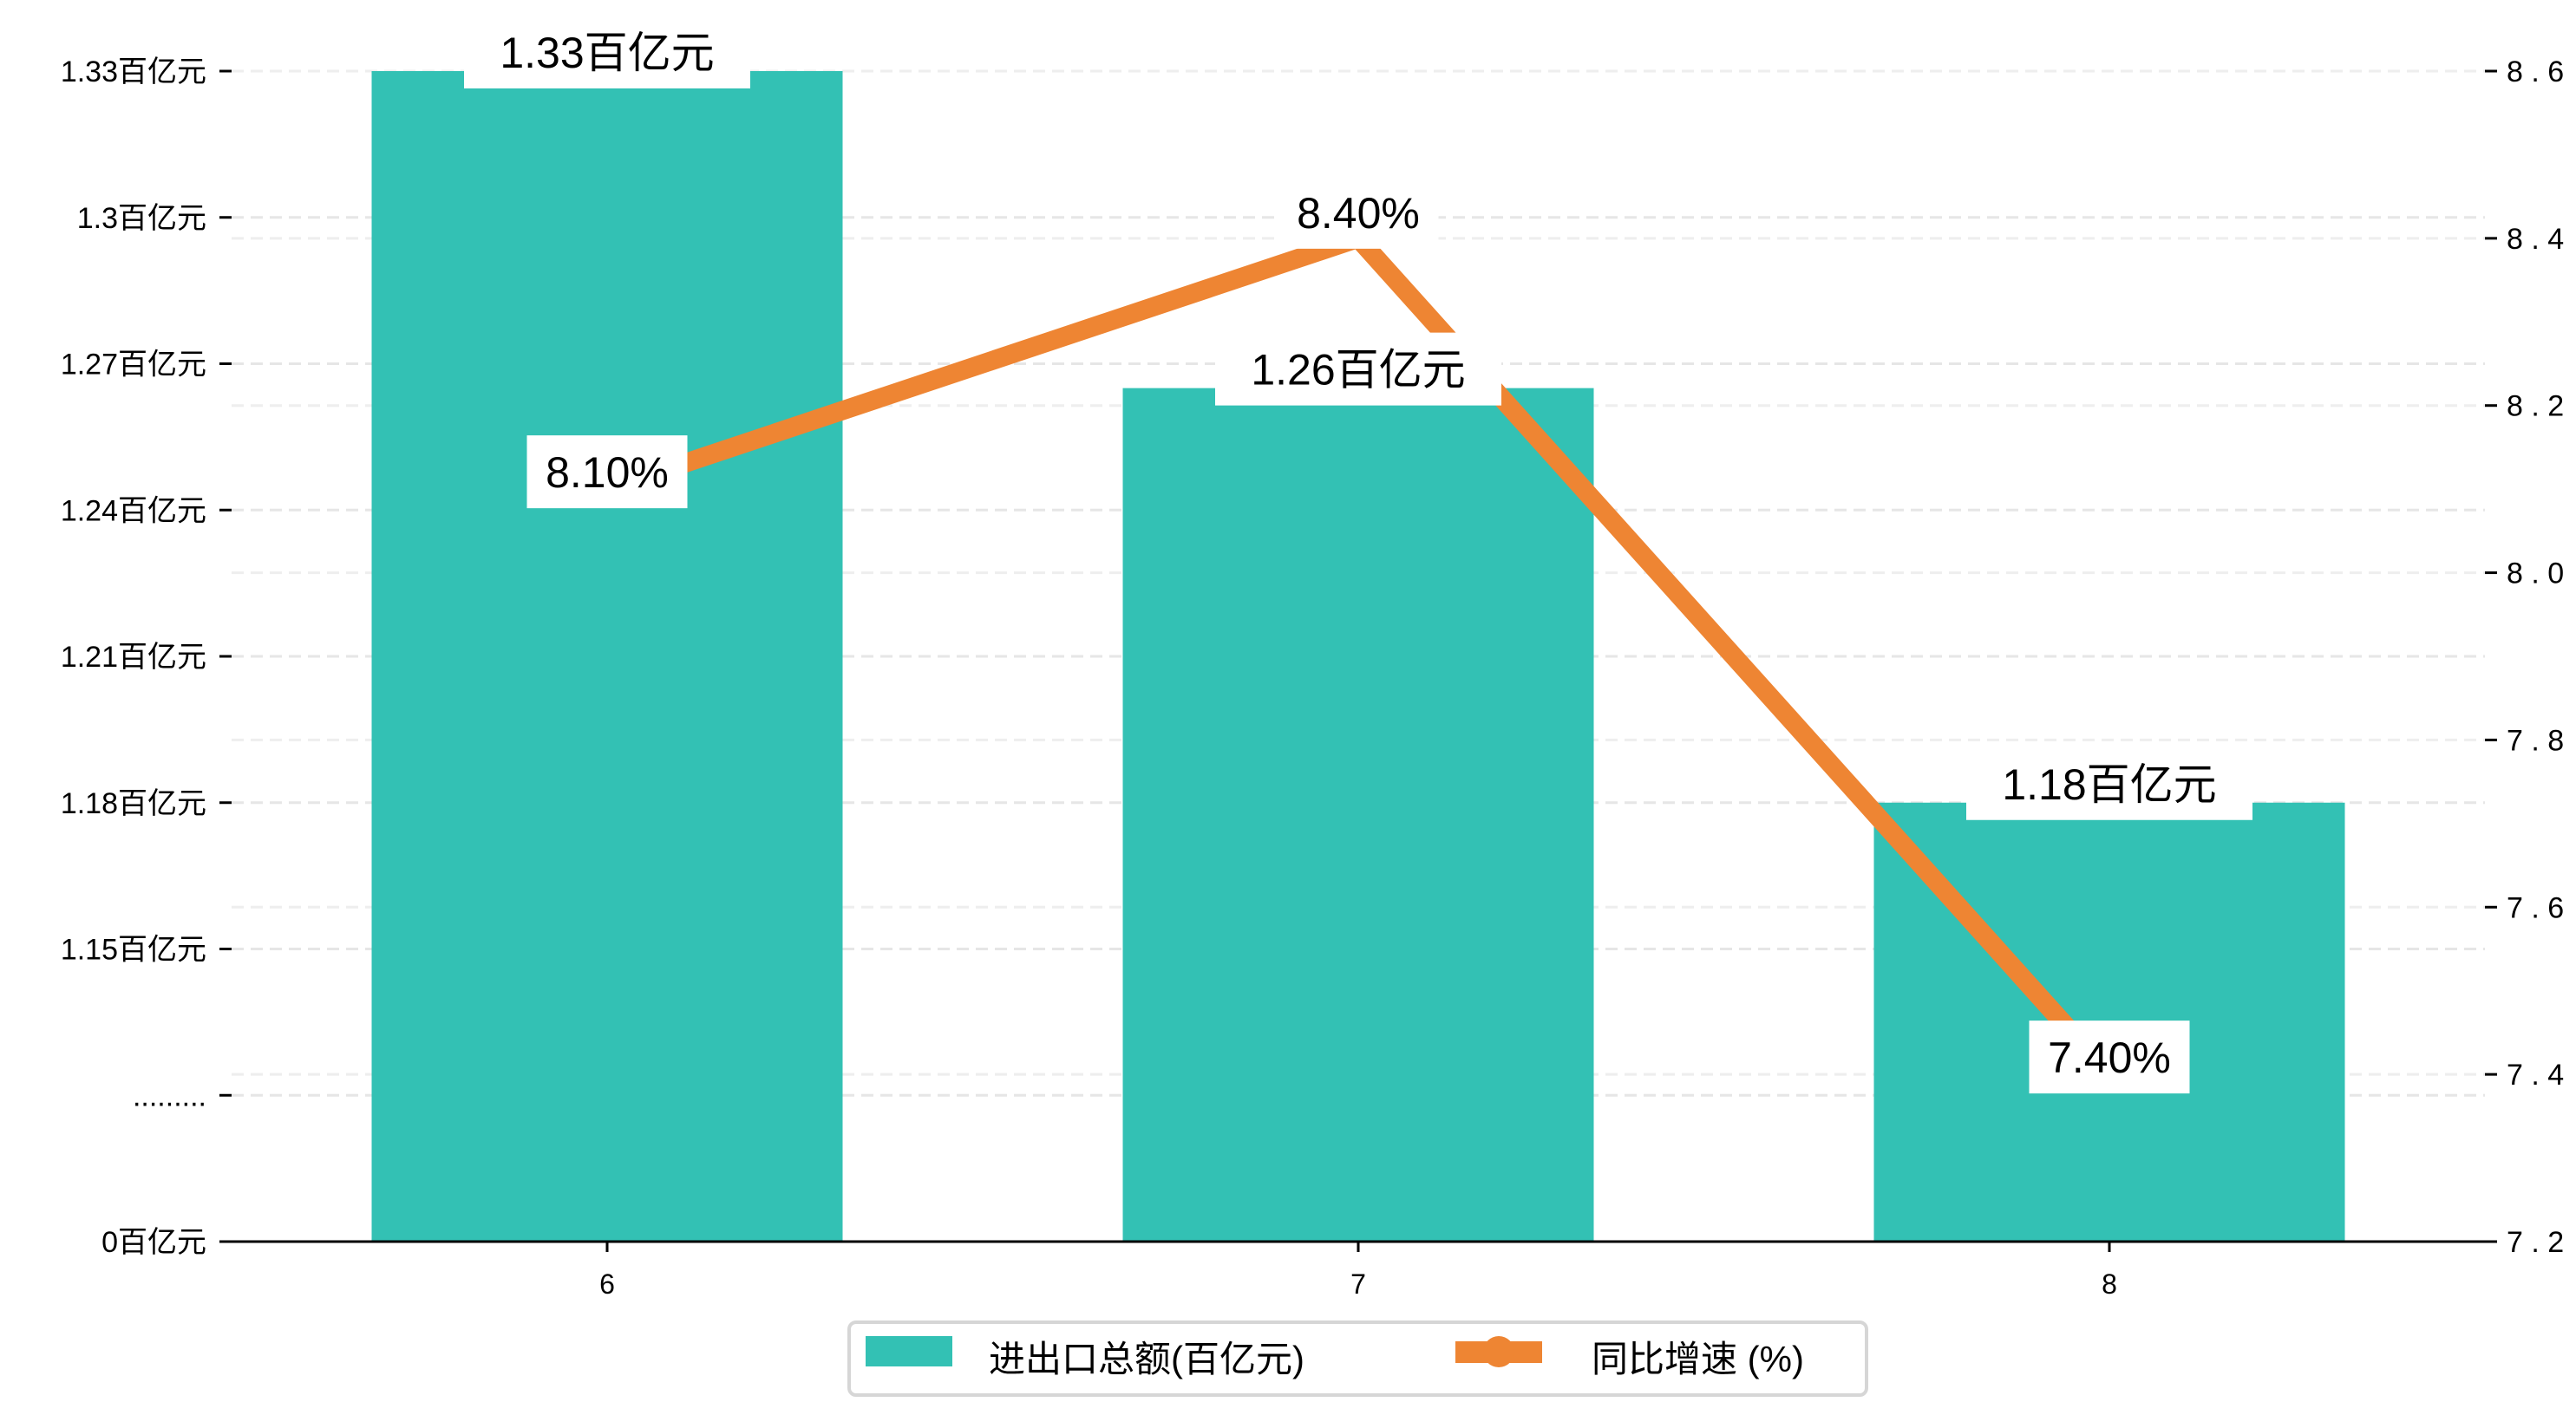 The image size is (2576, 1415). Describe the element at coordinates (2535, 1242) in the screenshot. I see `right-tick-label: 7 . 2` at that location.